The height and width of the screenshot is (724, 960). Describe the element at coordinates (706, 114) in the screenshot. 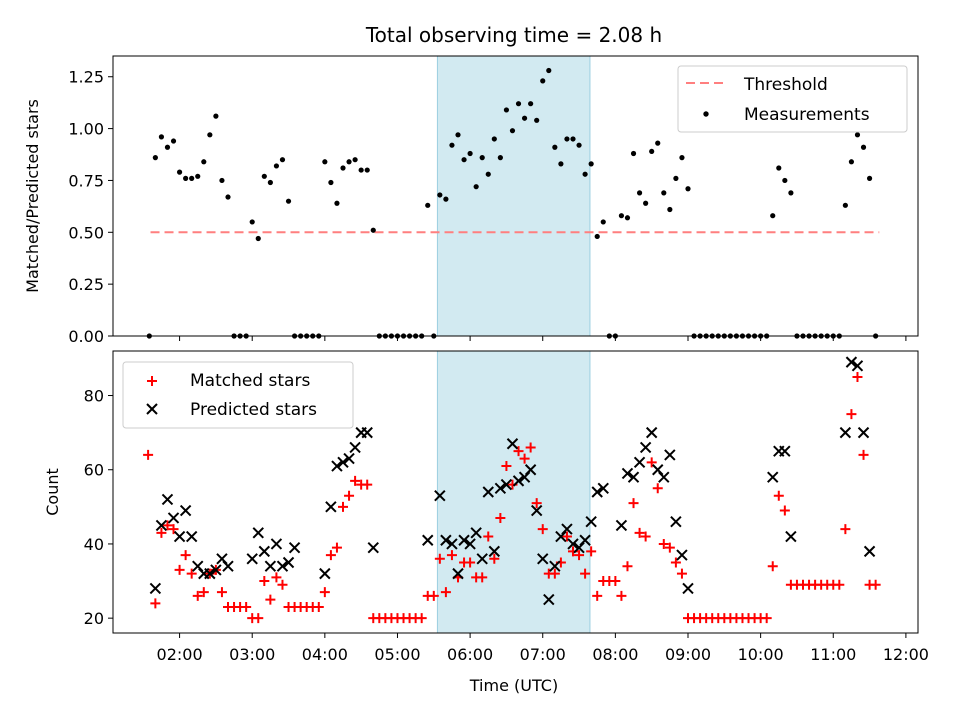

I see `legend-measurements-swatch` at that location.